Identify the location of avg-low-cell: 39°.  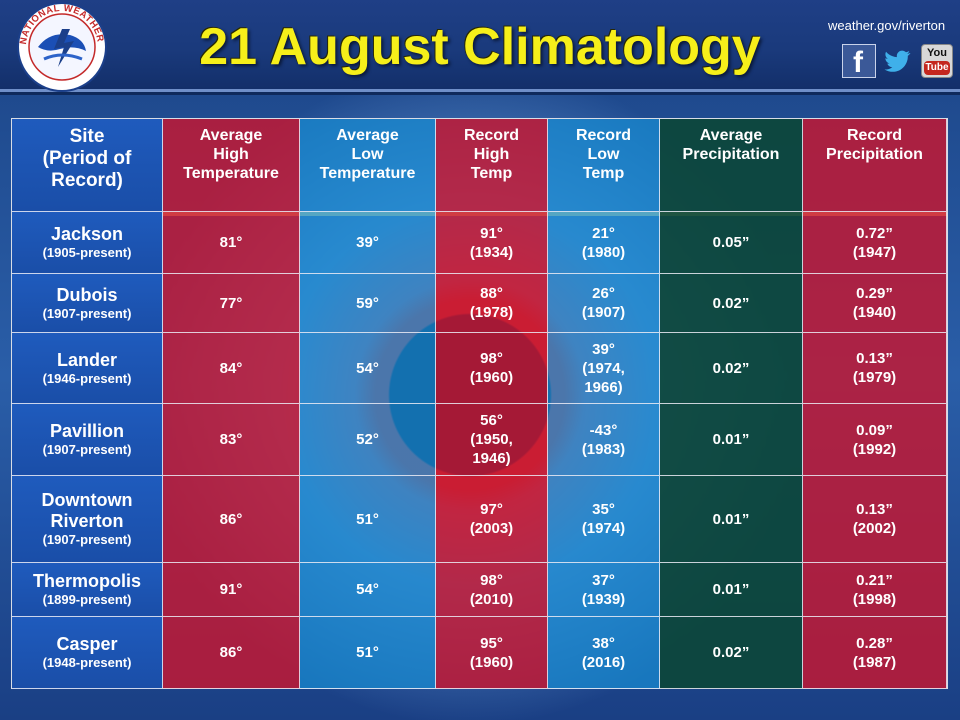
(368, 243).